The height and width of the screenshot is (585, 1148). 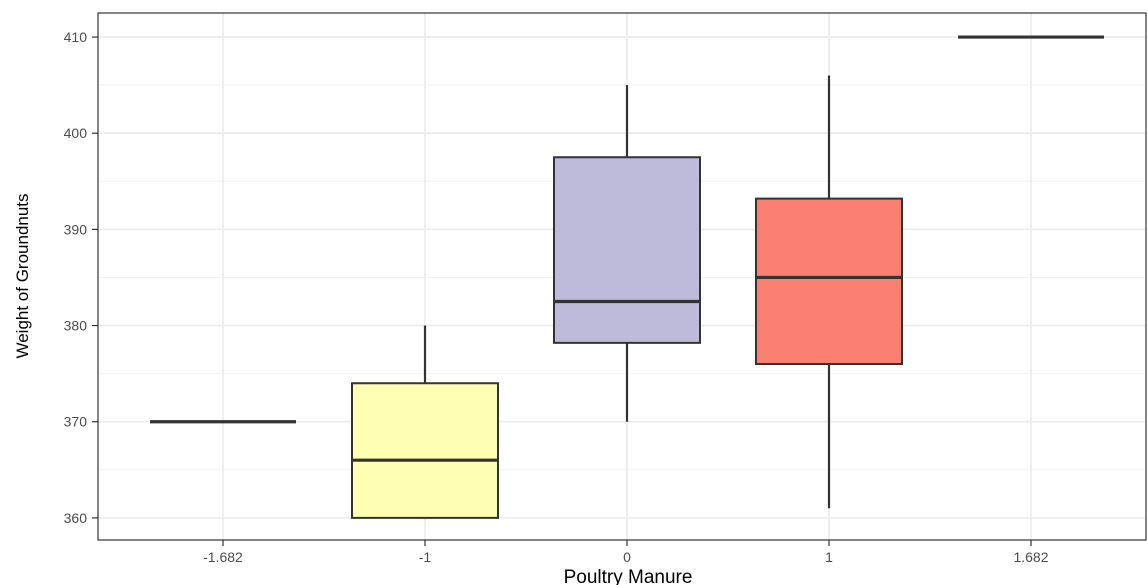 What do you see at coordinates (76, 422) in the screenshot?
I see `y-tick-label: 370` at bounding box center [76, 422].